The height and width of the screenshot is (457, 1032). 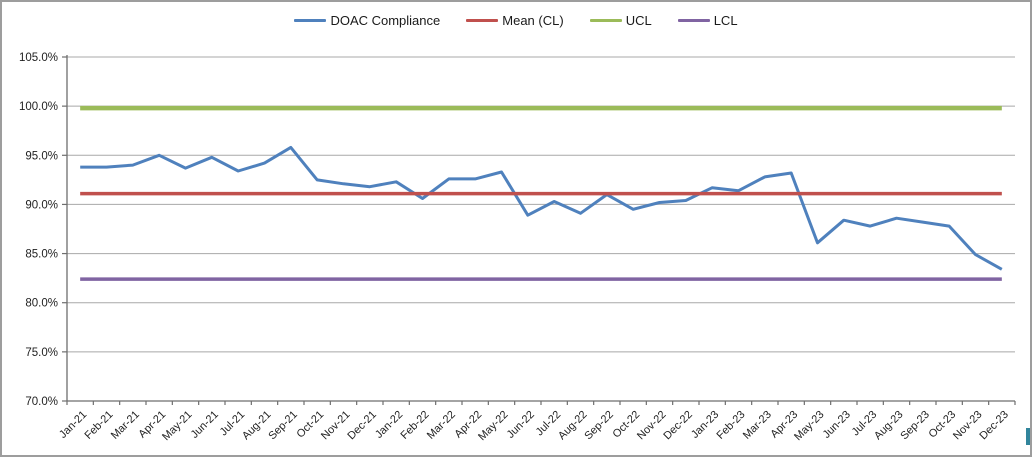 What do you see at coordinates (599, 426) in the screenshot?
I see `x-axis-label: Sep-22` at bounding box center [599, 426].